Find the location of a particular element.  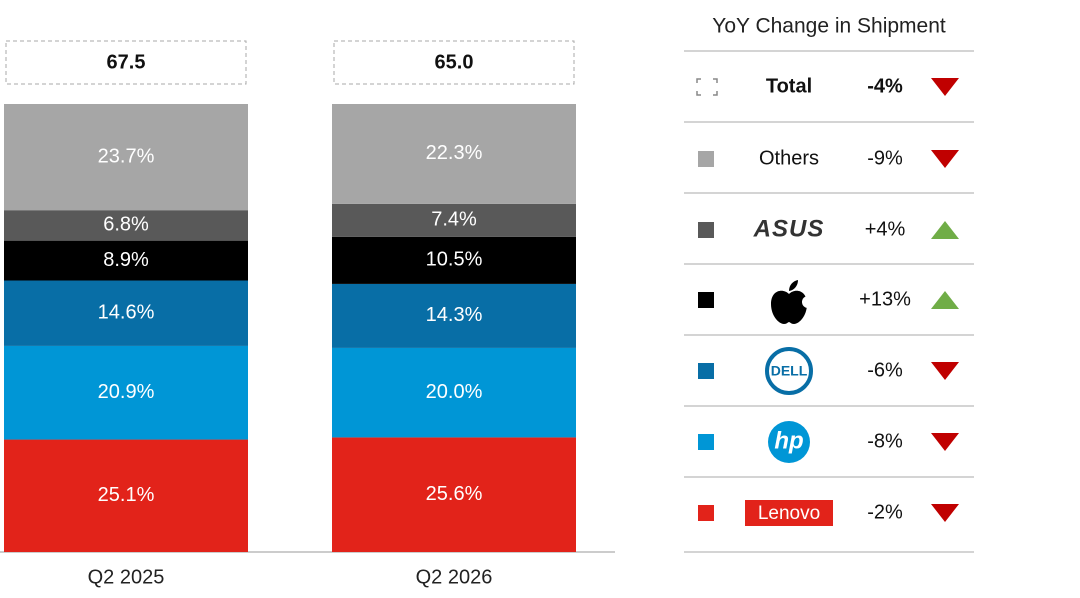

apple-logo is located at coordinates (792, 302).